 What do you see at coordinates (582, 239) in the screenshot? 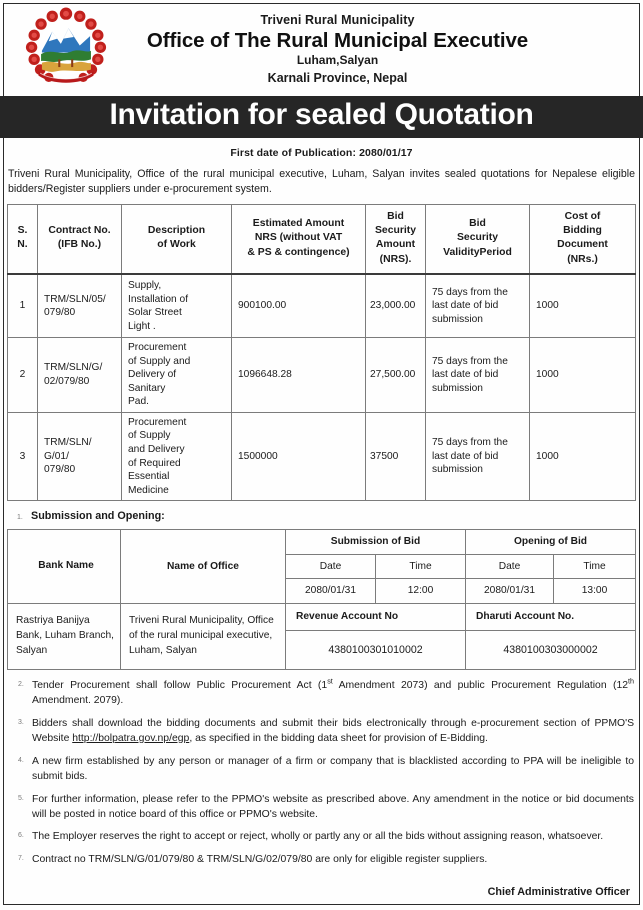
I see `header-cost-of-bidding-document: Cost of Bidding Document (NRs.)` at bounding box center [582, 239].